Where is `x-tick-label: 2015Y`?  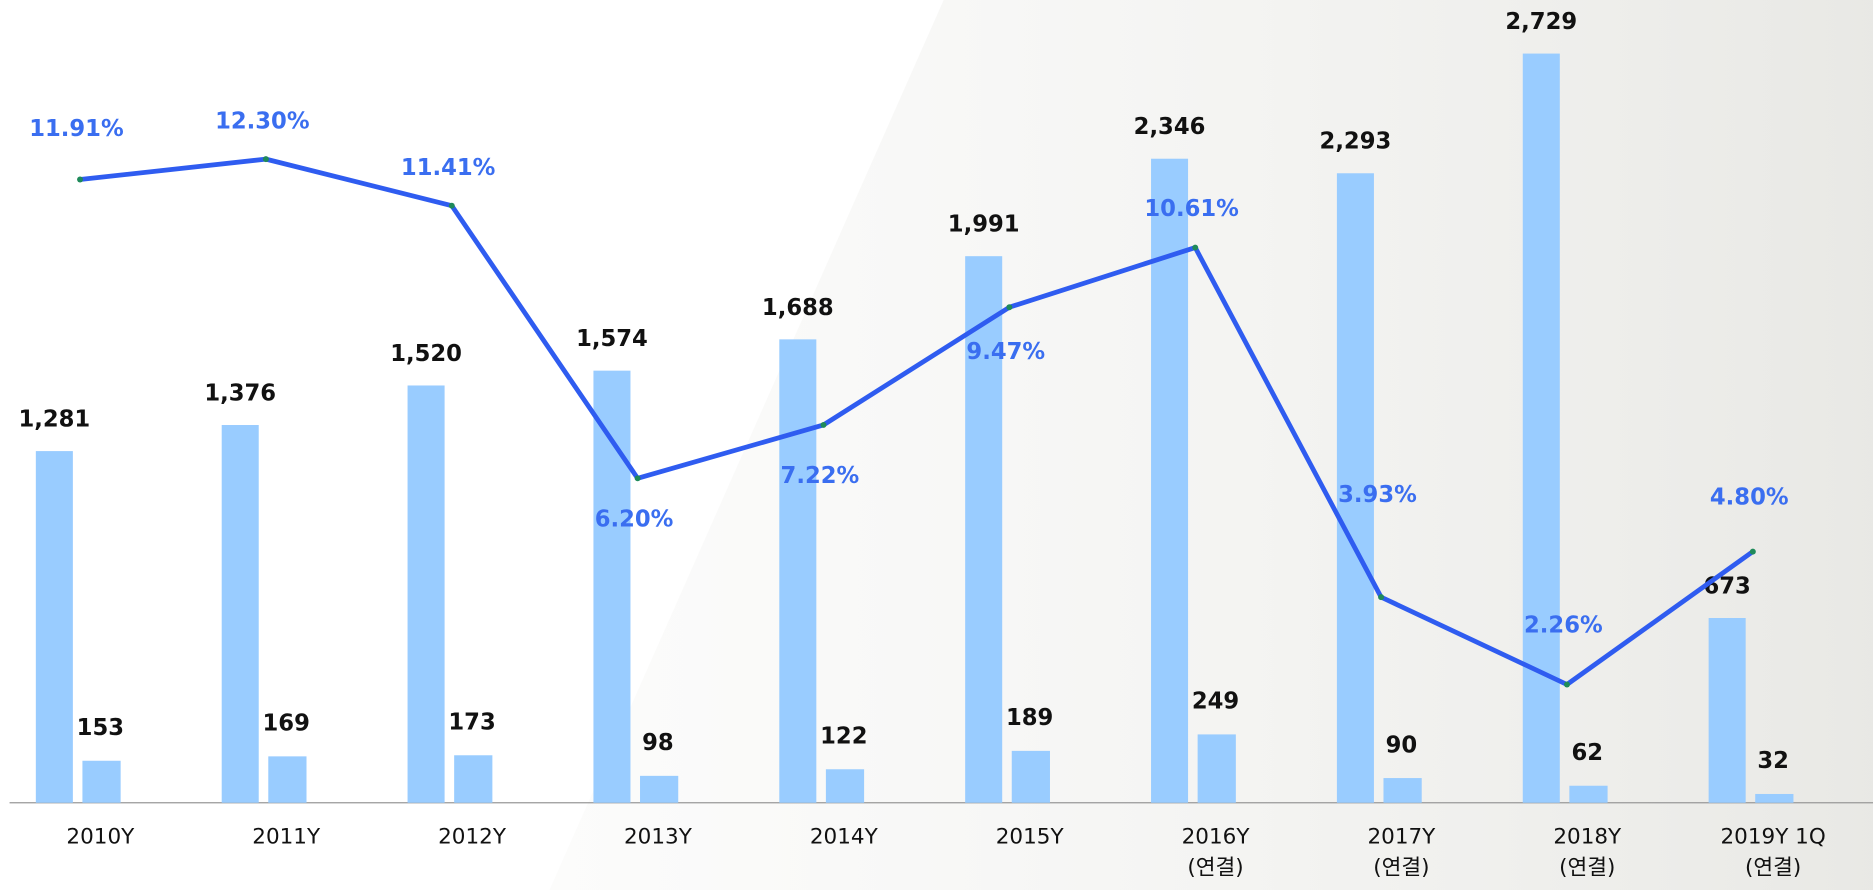 x-tick-label: 2015Y is located at coordinates (1029, 837).